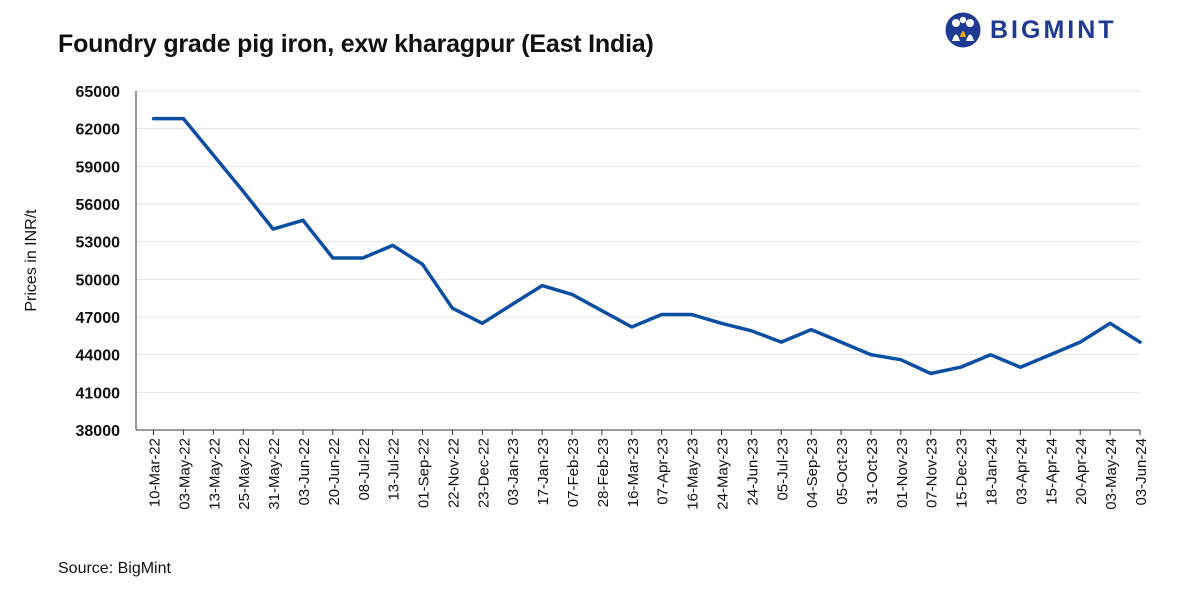 This screenshot has width=1181, height=591. What do you see at coordinates (693, 474) in the screenshot?
I see `x-tick-label: 16-May-23` at bounding box center [693, 474].